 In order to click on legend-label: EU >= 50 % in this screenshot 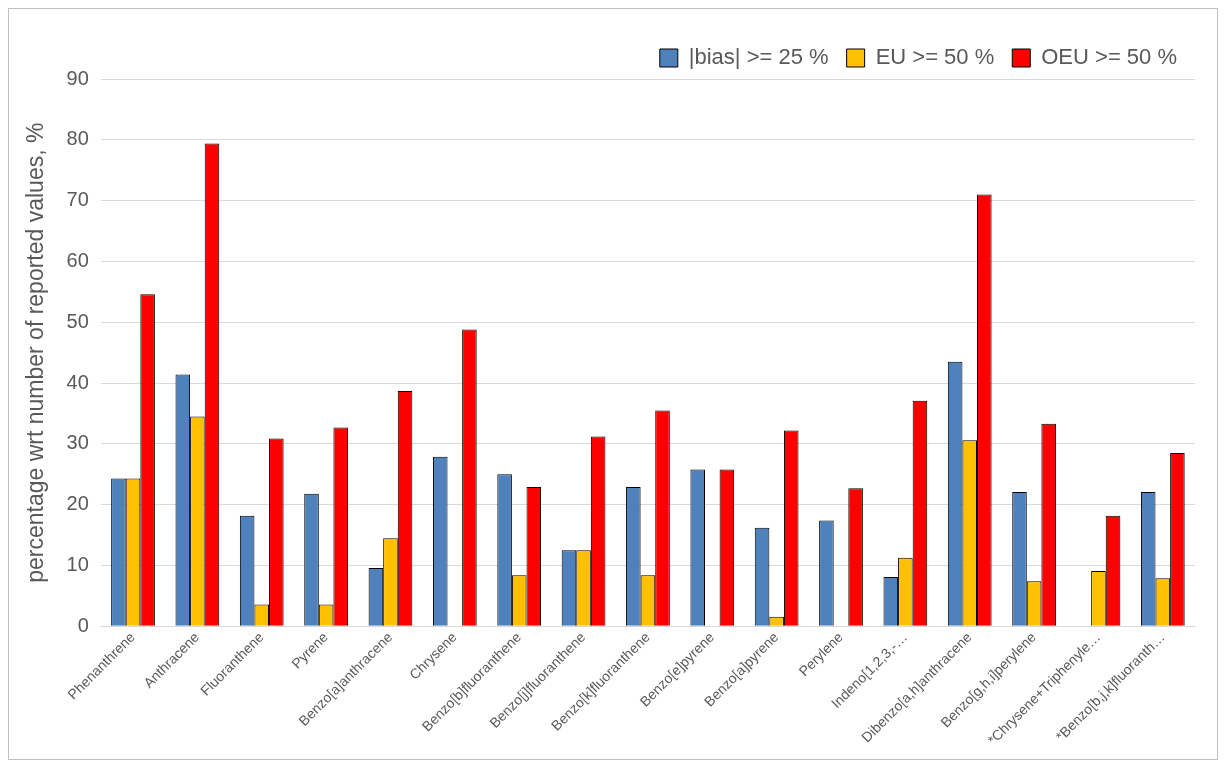, I will do `click(935, 57)`.